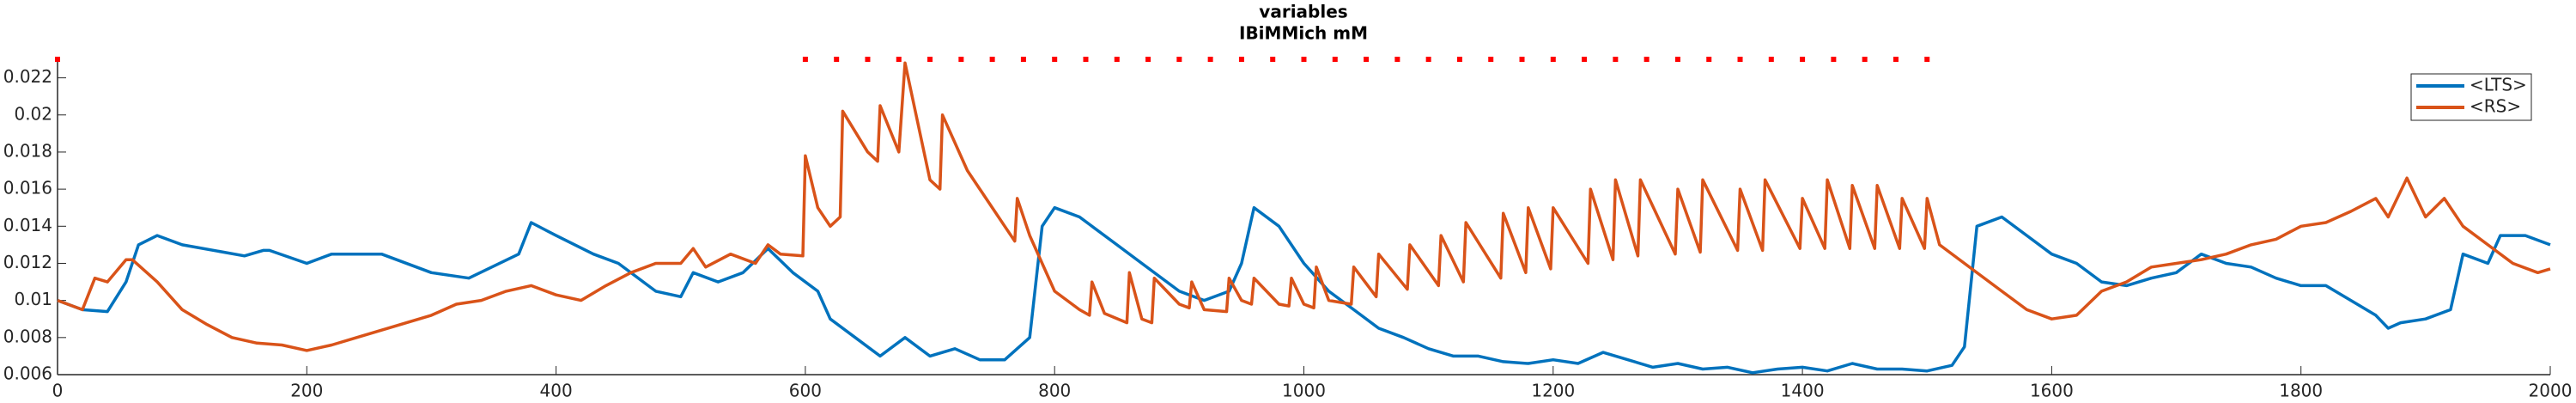  Describe the element at coordinates (28, 225) in the screenshot. I see `y-tick-label: 0.014` at that location.